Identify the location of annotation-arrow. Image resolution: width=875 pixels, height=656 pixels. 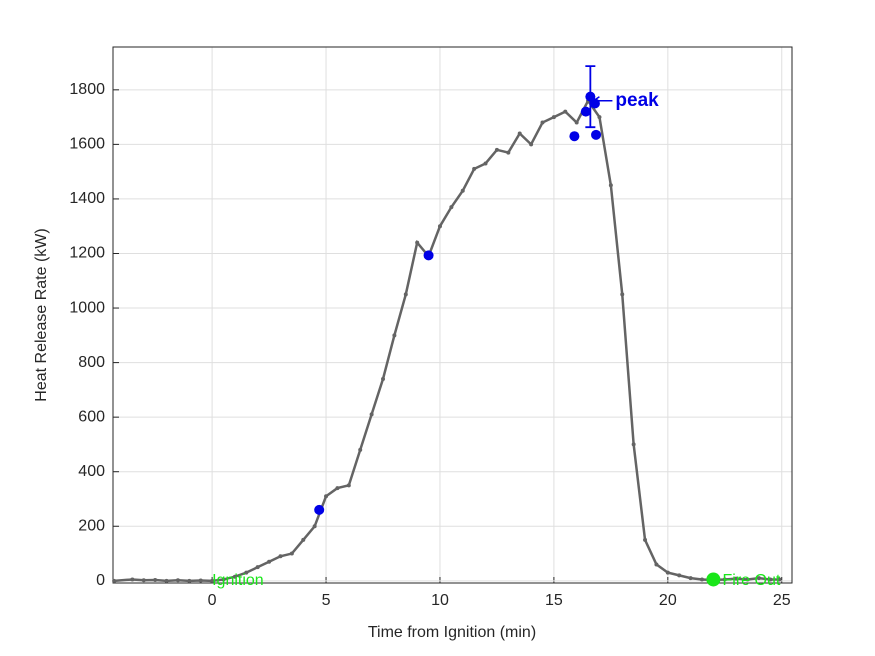
(602, 101).